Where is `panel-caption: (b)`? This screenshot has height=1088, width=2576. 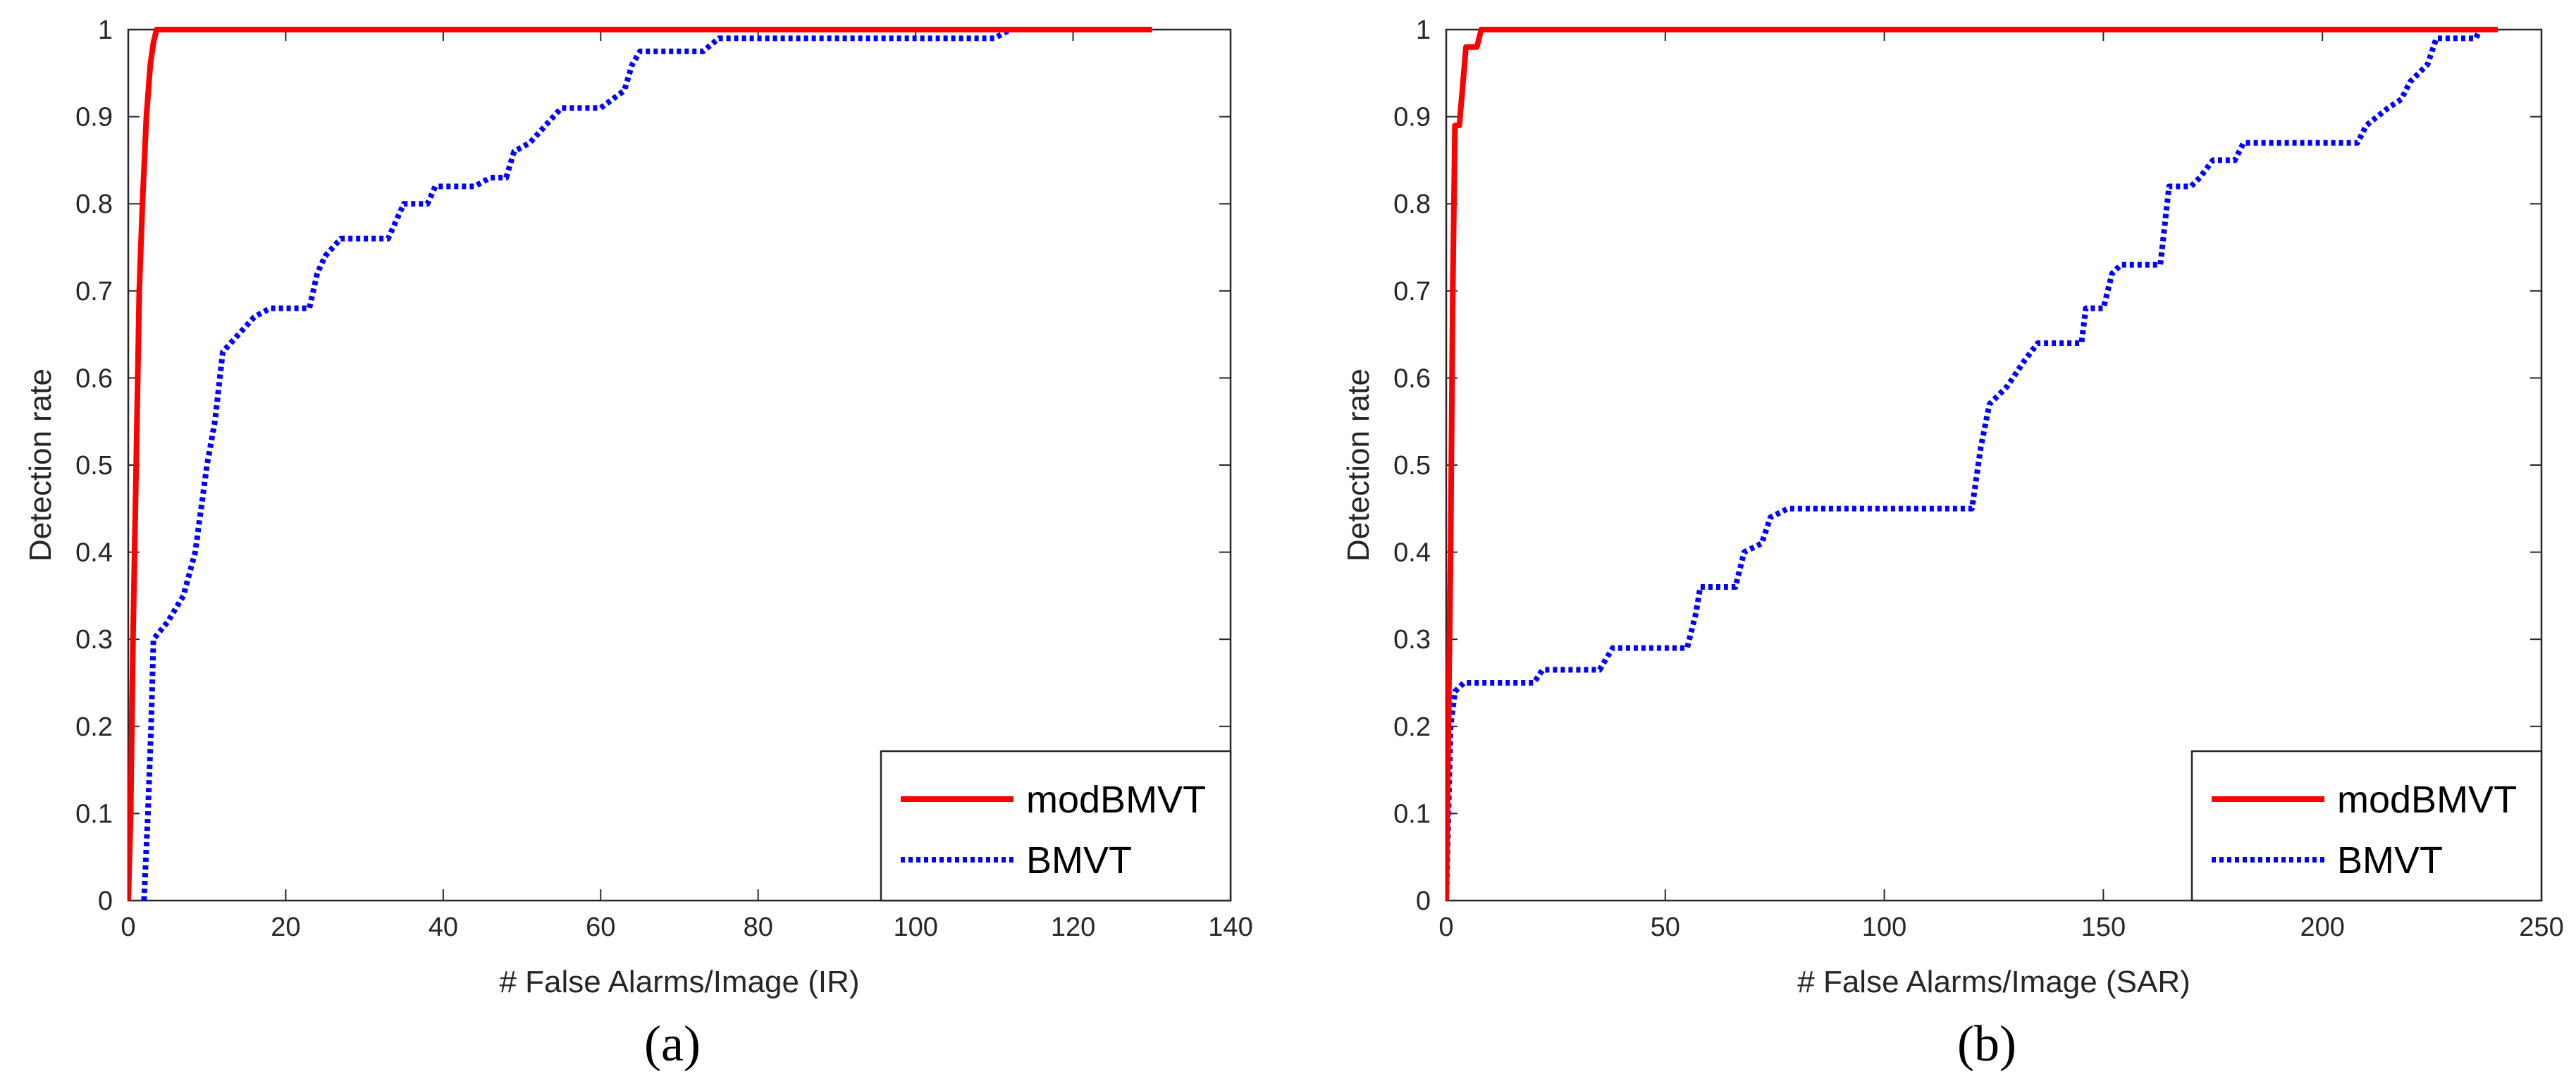 panel-caption: (b) is located at coordinates (1986, 1043).